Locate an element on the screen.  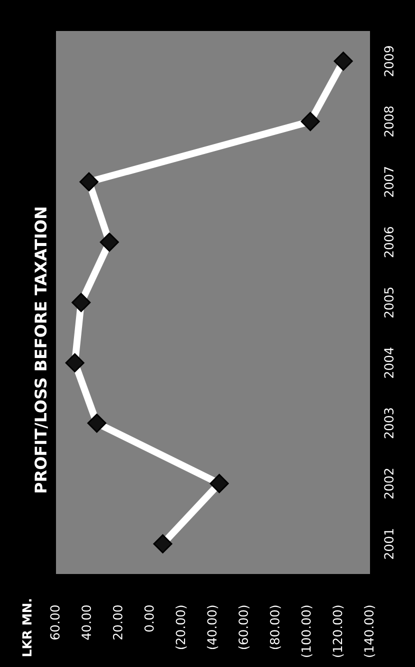
text: LKR MN. is located at coordinates (27, 627).